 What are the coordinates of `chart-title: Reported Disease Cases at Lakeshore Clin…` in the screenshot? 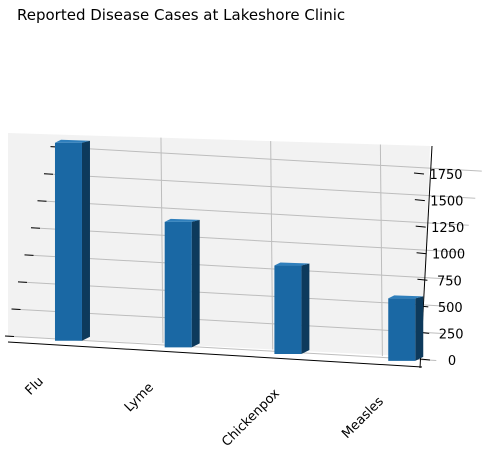 It's located at (181, 15).